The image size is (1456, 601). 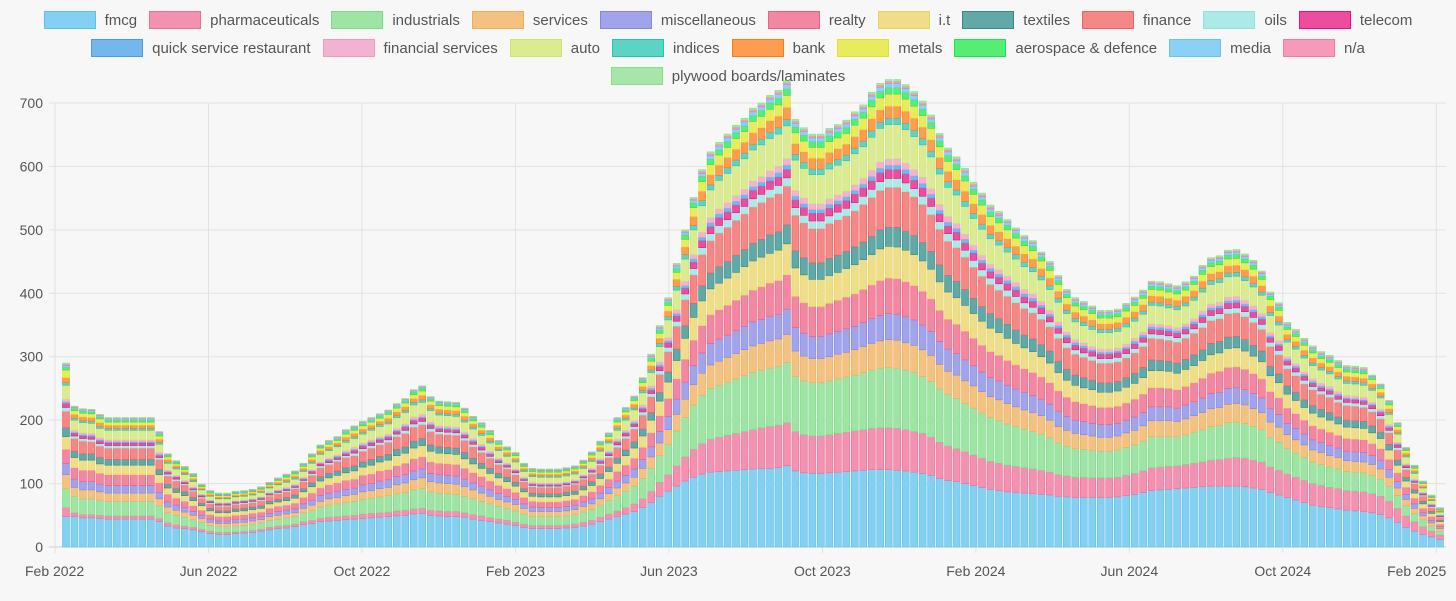 What do you see at coordinates (913, 20) in the screenshot?
I see `legend-item: i.t` at bounding box center [913, 20].